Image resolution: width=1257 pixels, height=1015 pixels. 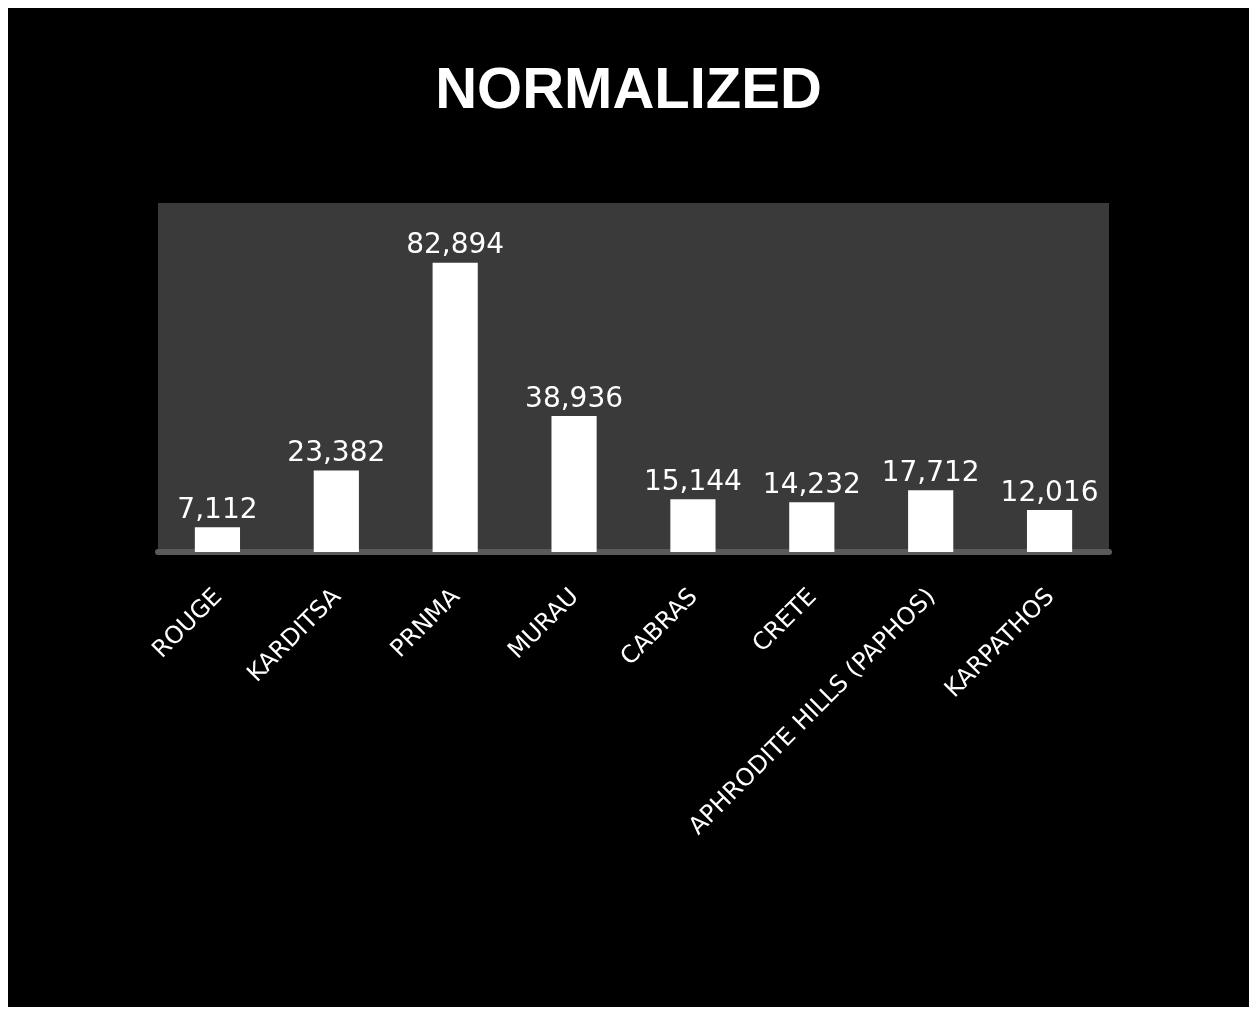 I want to click on data-label: 82,894, so click(x=455, y=244).